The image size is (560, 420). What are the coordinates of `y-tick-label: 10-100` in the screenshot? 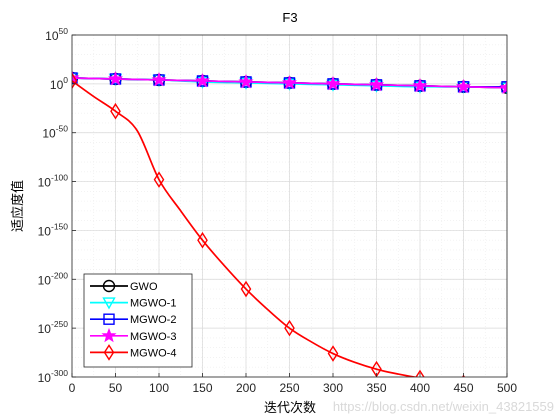 It's located at (53, 181).